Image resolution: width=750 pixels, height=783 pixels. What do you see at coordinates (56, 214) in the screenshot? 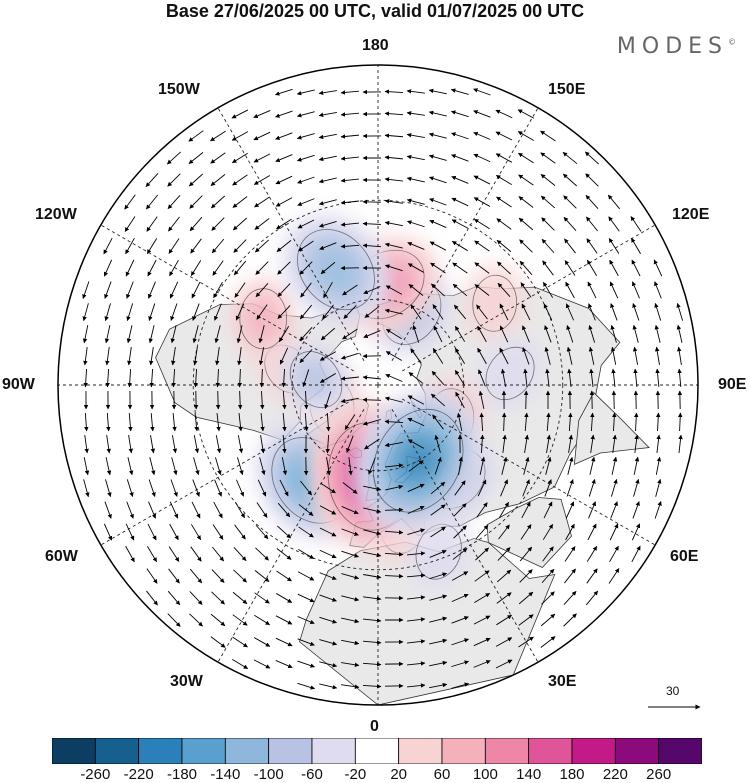
I see `lon-label-120w: 120W` at bounding box center [56, 214].